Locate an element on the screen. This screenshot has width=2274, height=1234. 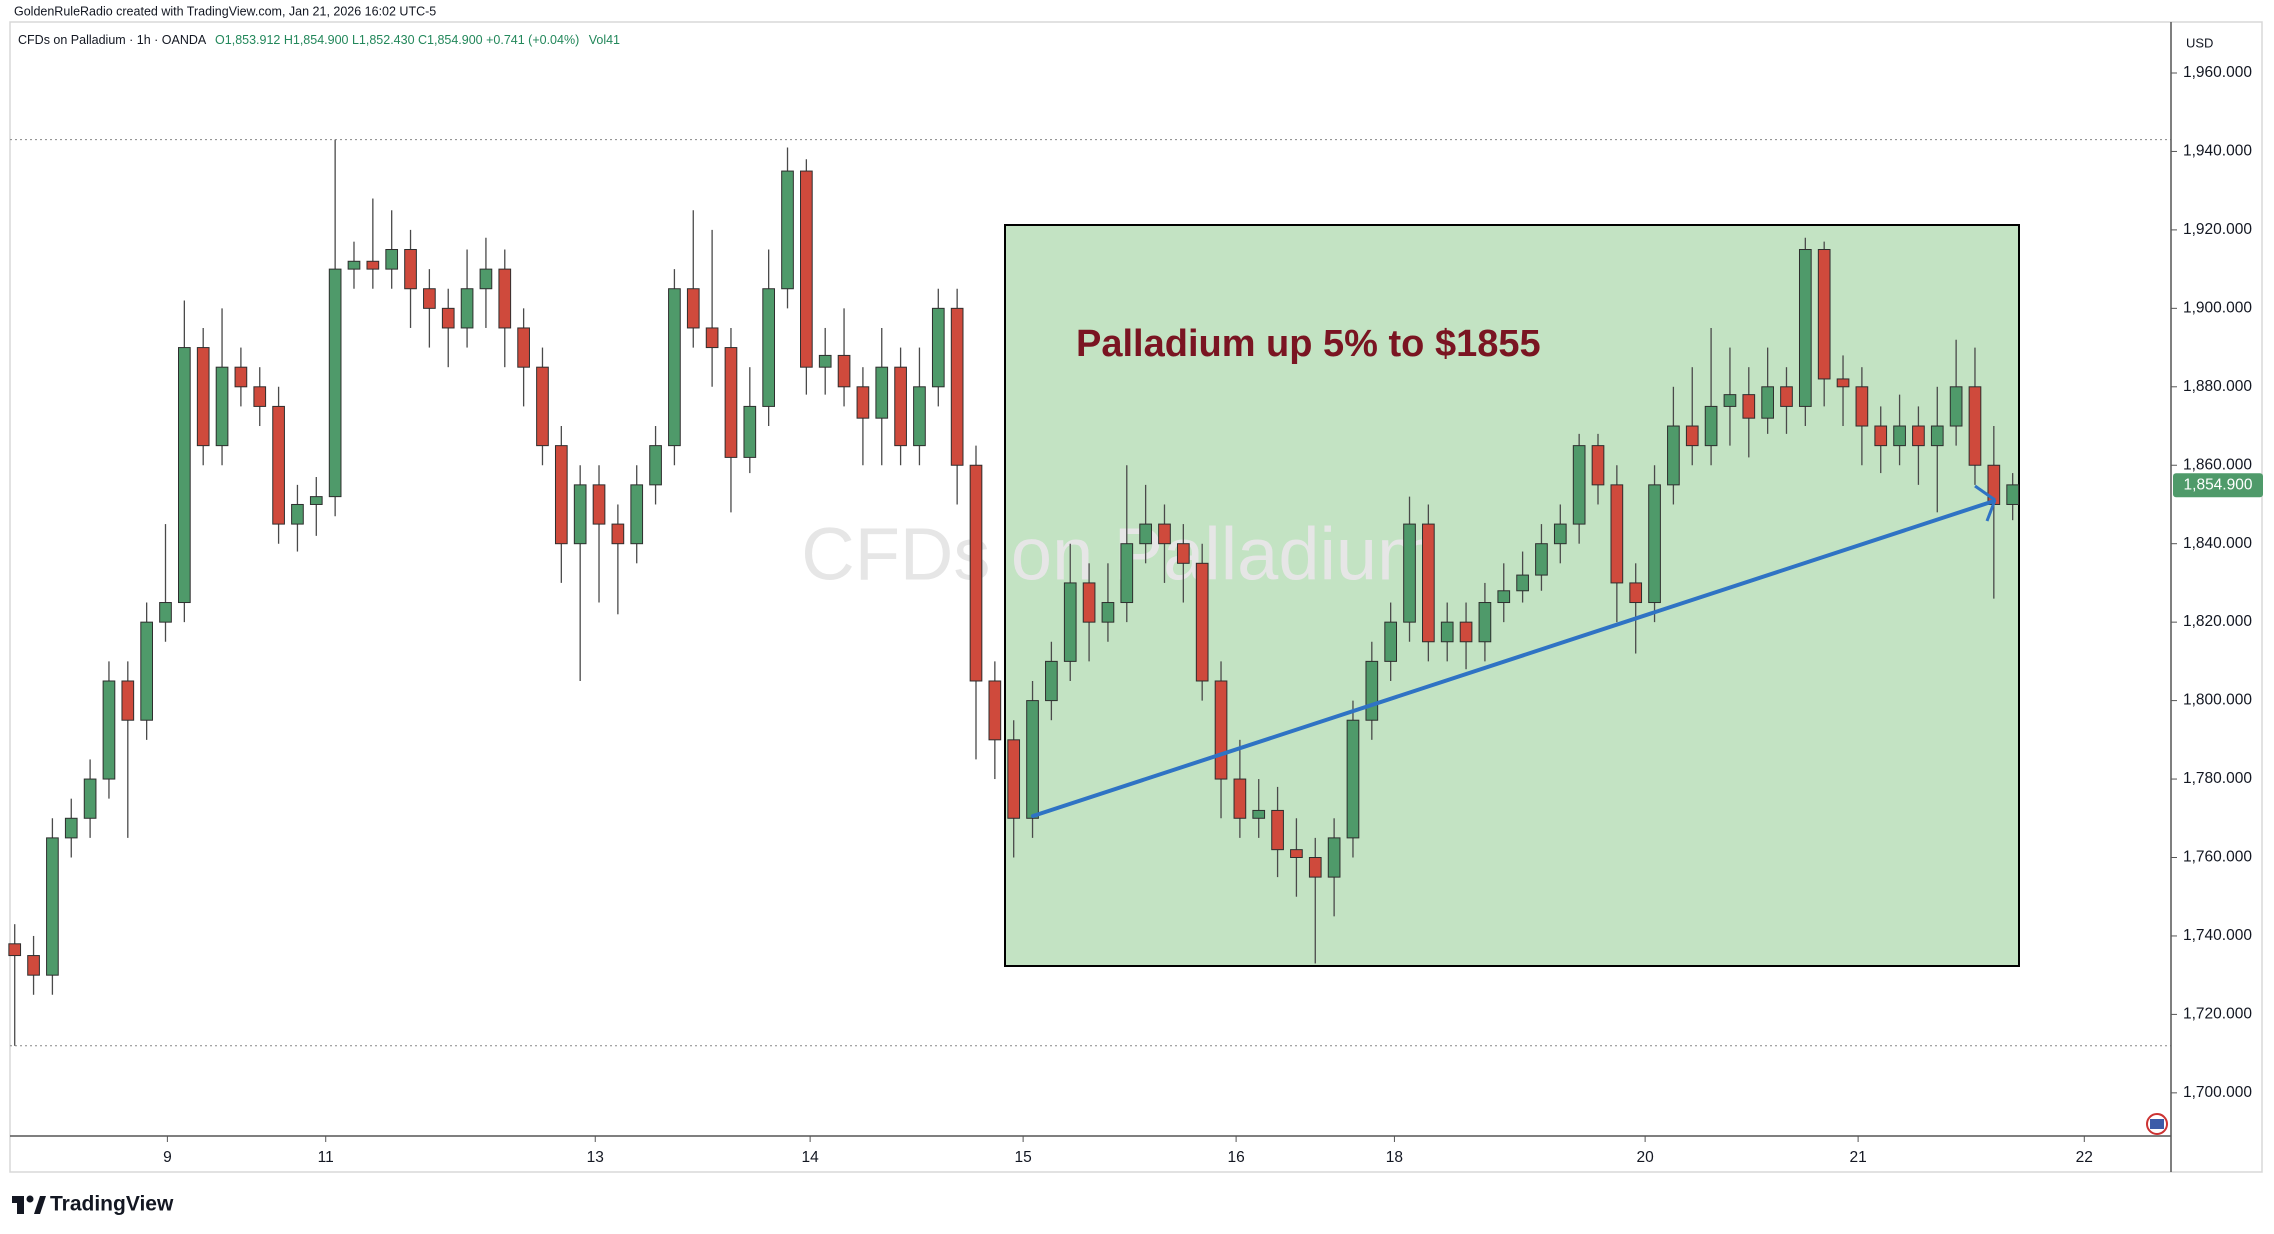
x-tick-label: 14 is located at coordinates (811, 1157).